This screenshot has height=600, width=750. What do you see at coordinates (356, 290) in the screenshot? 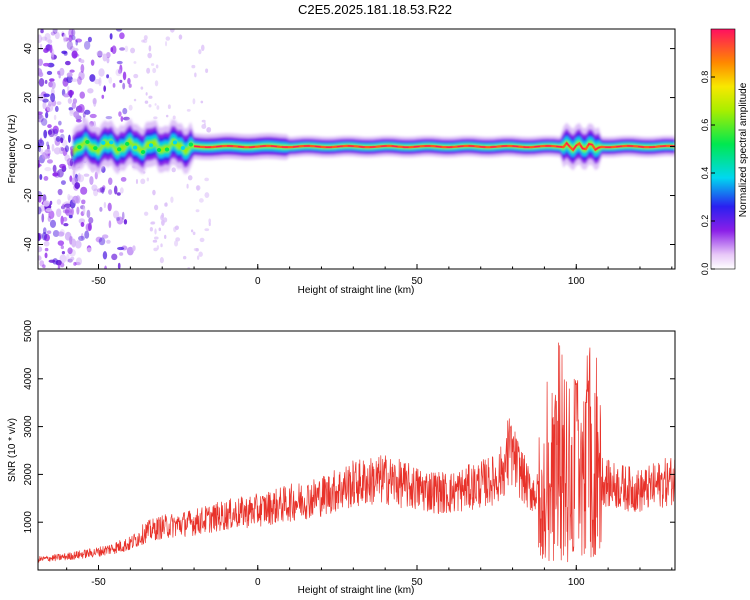
I see `spectrogram-x-axis-label: Height of straight line (km)` at bounding box center [356, 290].